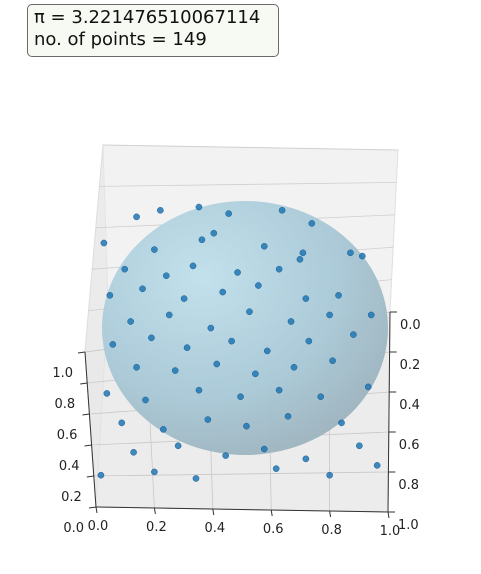  Describe the element at coordinates (408, 485) in the screenshot. I see `y-tick-label: 0.8` at that location.